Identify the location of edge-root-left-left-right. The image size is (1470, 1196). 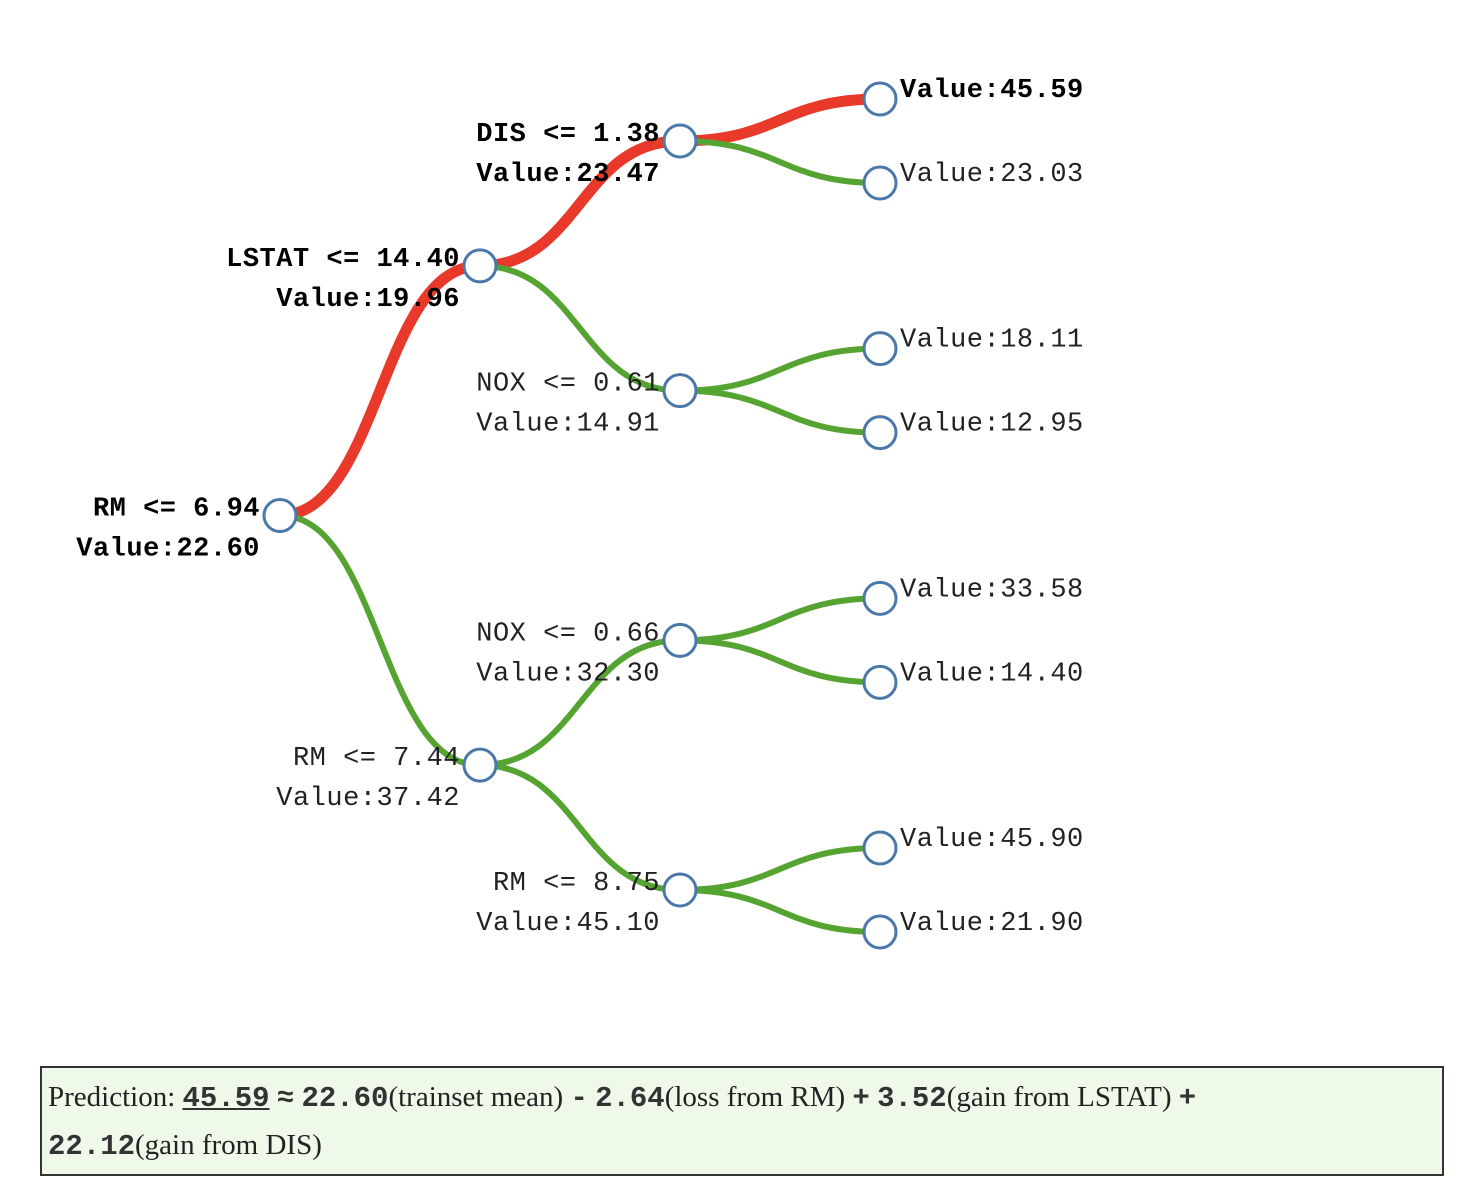
(780, 162).